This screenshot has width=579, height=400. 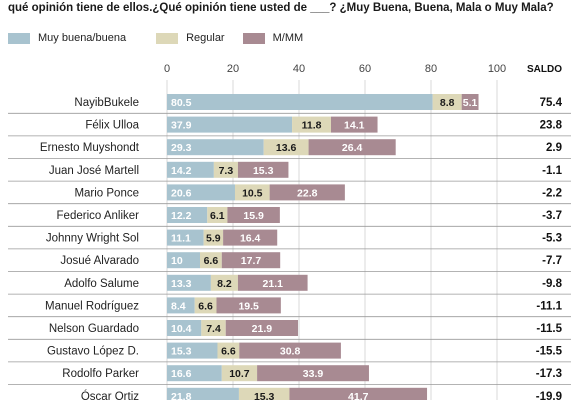 I want to click on saldo-header: SALDO, so click(x=544, y=69).